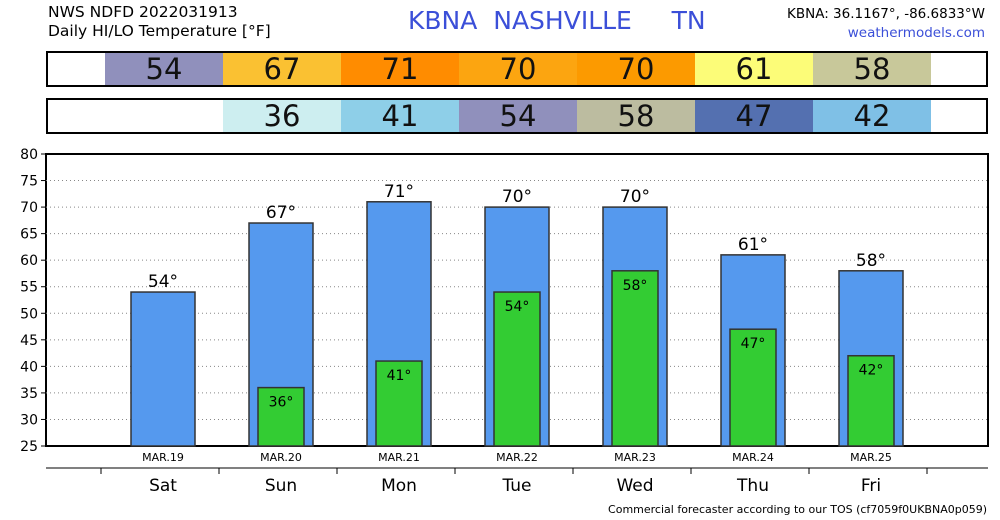 This screenshot has height=520, width=1000. What do you see at coordinates (29, 420) in the screenshot?
I see `y-tick-label: 30` at bounding box center [29, 420].